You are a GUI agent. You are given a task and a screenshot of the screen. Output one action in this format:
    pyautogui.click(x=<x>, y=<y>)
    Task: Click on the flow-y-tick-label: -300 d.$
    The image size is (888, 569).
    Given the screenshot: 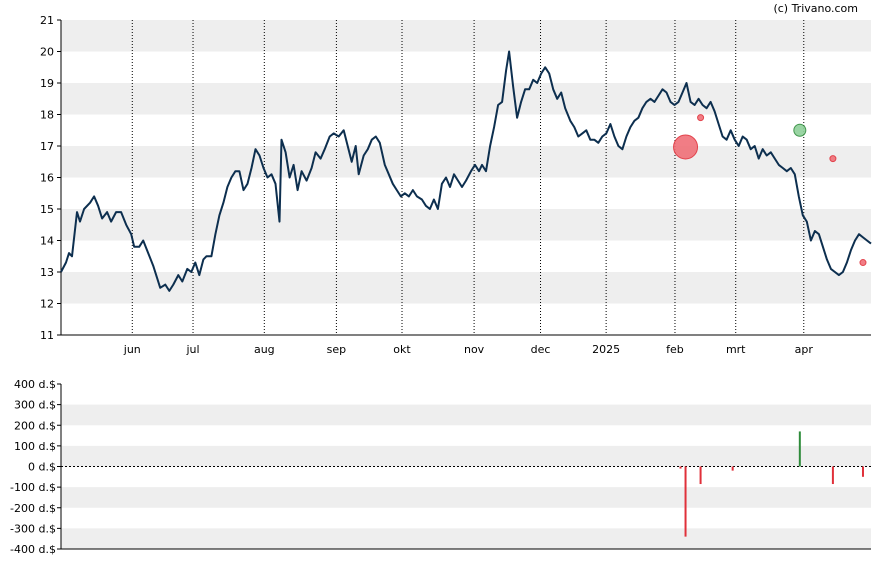 What is the action you would take?
    pyautogui.click(x=33, y=528)
    